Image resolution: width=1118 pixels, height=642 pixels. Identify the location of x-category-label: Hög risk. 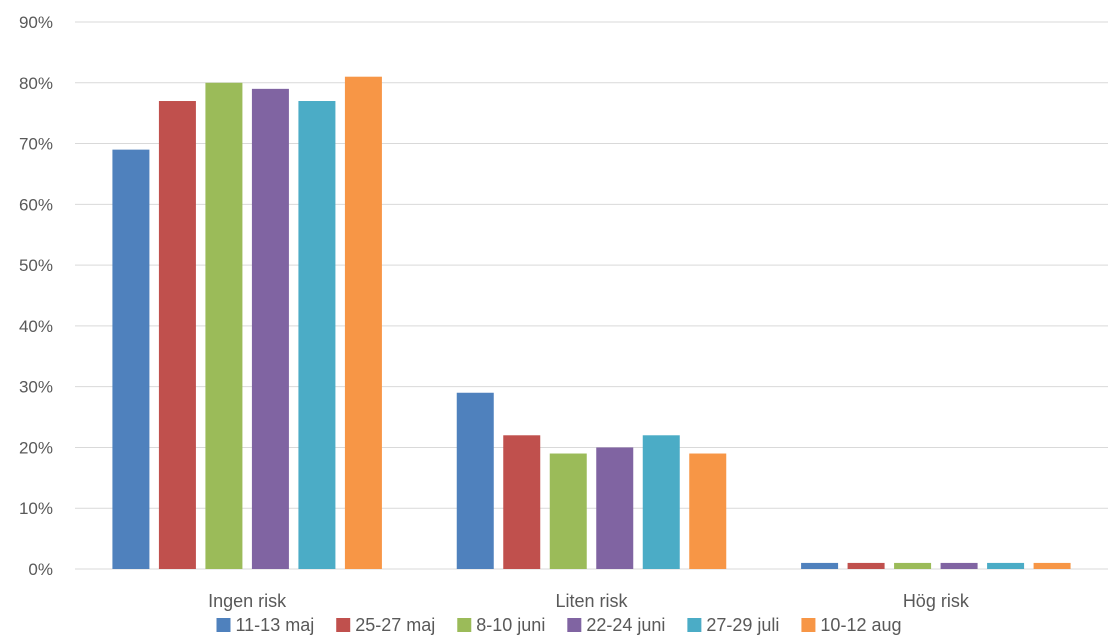
(936, 601).